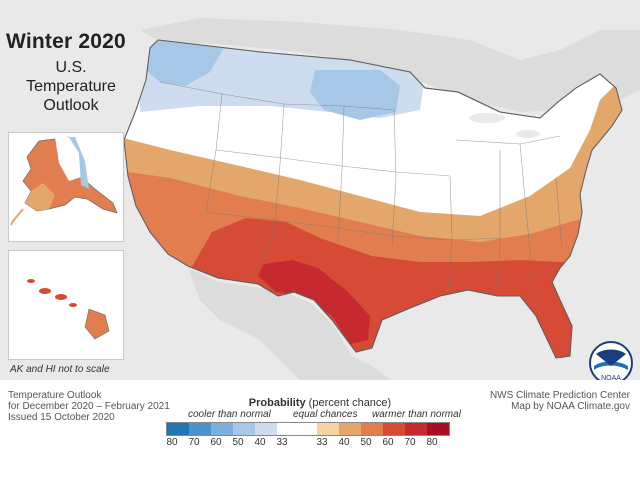  Describe the element at coordinates (570, 406) in the screenshot. I see `credit-climate-gov: Map by NOAA Climate.gov` at that location.